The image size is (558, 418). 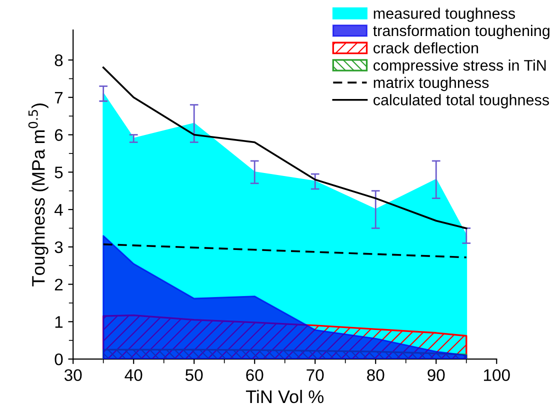 I want to click on y-tick-label: 3, so click(x=58, y=247).